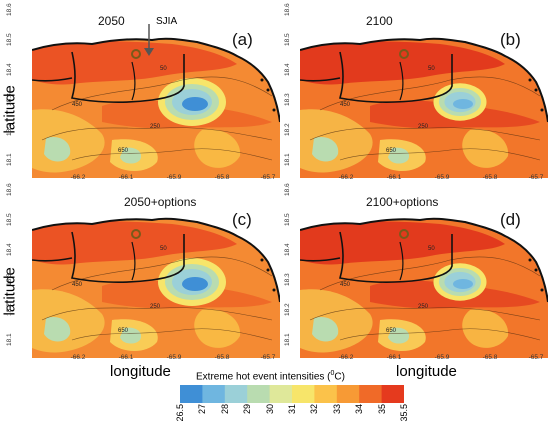  Describe the element at coordinates (463, 284) in the screenshot. I see `mountain-core-lightblue` at that location.